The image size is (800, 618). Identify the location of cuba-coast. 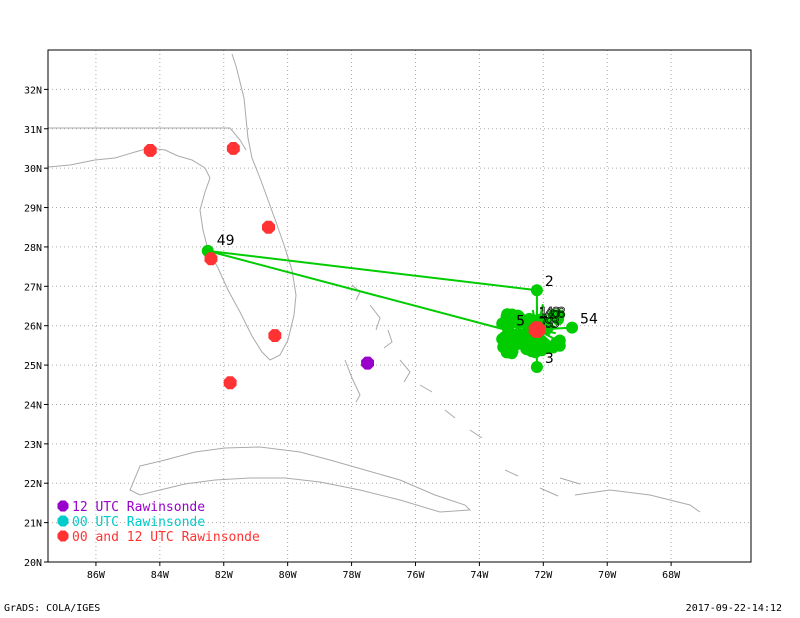
(300, 479).